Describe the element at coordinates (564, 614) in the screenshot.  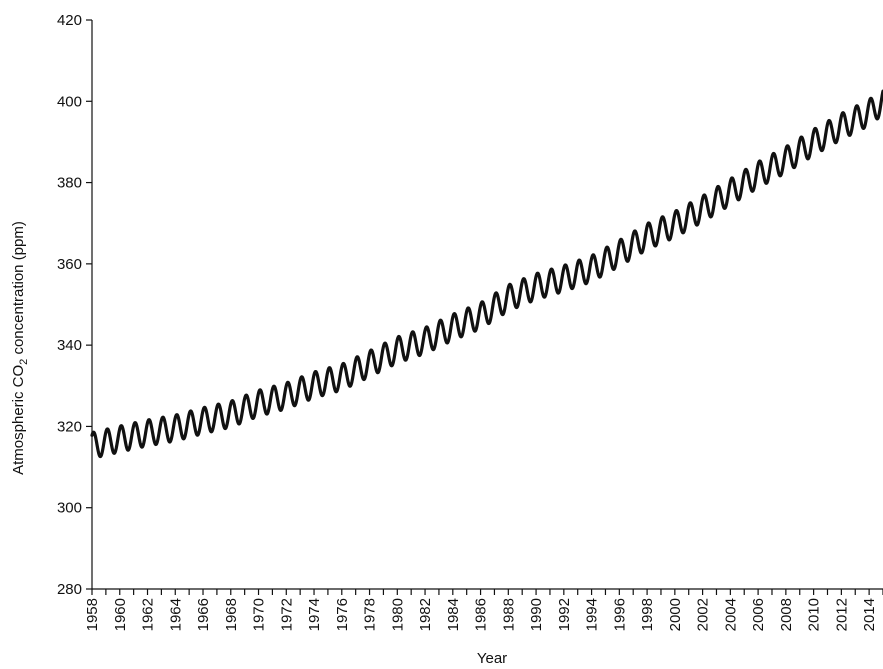
I see `x-tick-label: 1992` at that location.